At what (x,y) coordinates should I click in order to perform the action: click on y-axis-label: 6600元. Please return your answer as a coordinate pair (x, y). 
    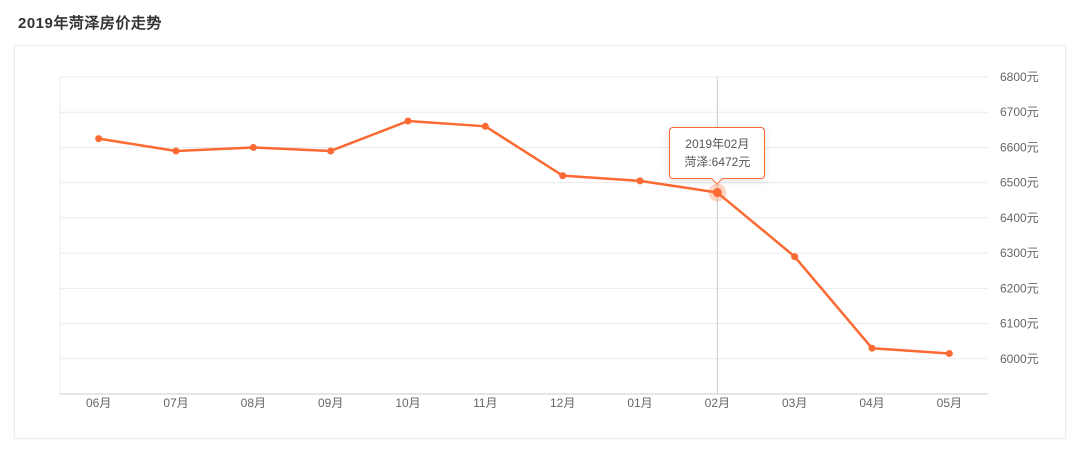
    Looking at the image, I should click on (1019, 147).